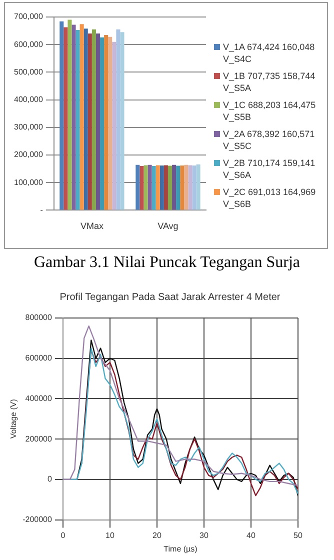 Image resolution: width=334 pixels, height=560 pixels. Describe the element at coordinates (269, 140) in the screenshot. I see `legend-label: V_2A 678,392 160,571 V_S5C` at that location.